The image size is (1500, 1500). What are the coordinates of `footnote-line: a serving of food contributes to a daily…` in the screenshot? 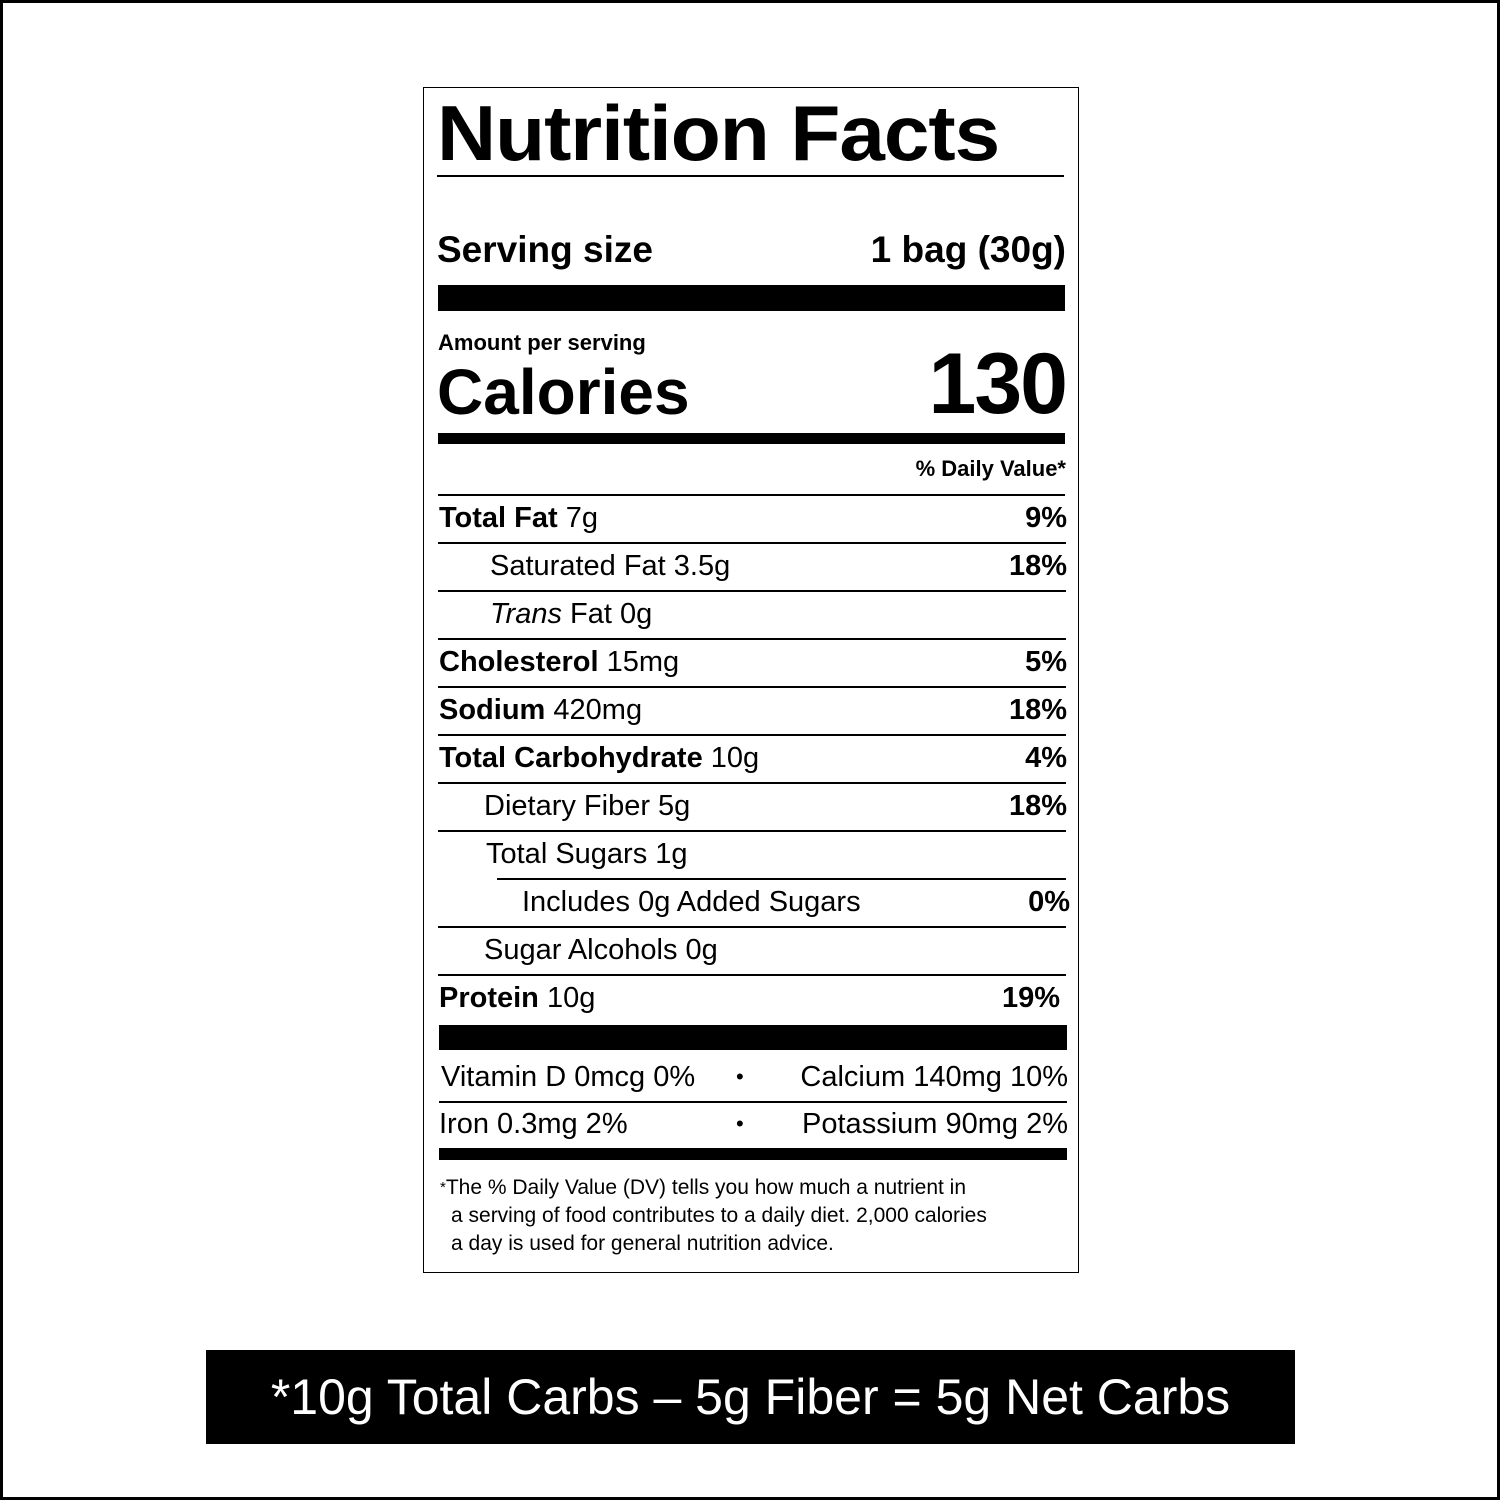 It's located at (719, 1215).